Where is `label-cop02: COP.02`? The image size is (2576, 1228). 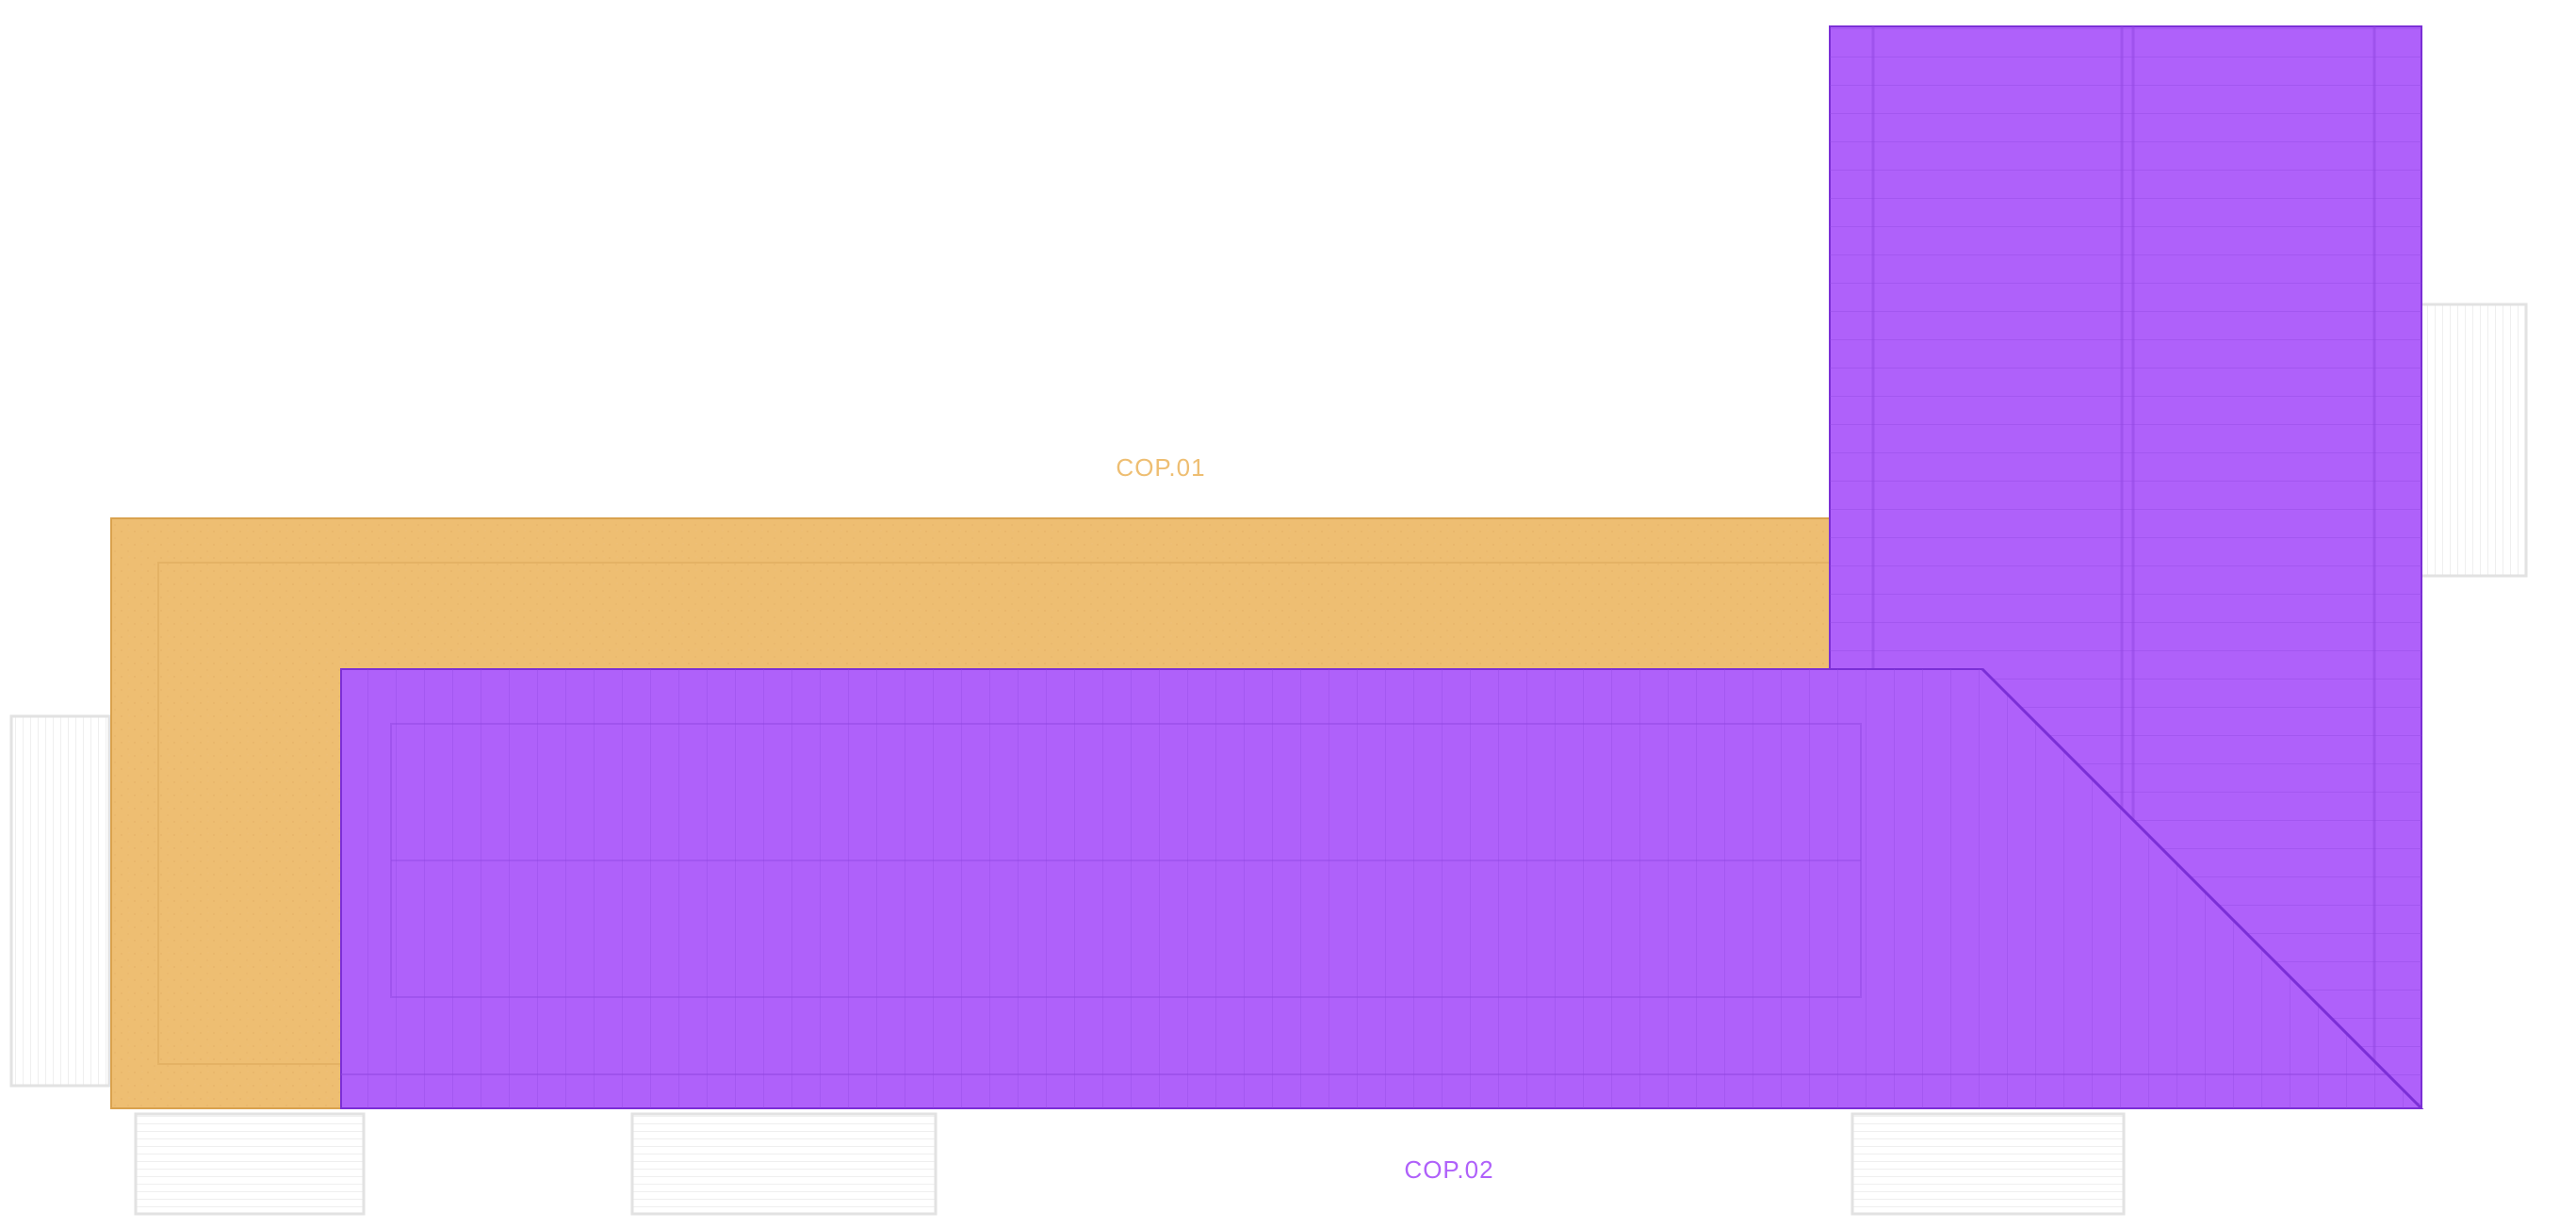
label-cop02: COP.02 is located at coordinates (1448, 1169).